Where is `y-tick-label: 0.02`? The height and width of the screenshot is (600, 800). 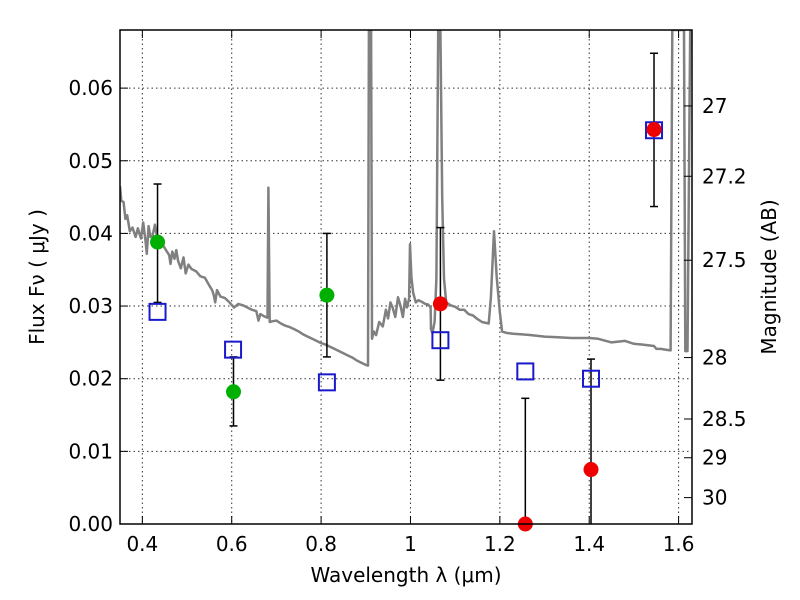
y-tick-label: 0.02 is located at coordinates (90, 379).